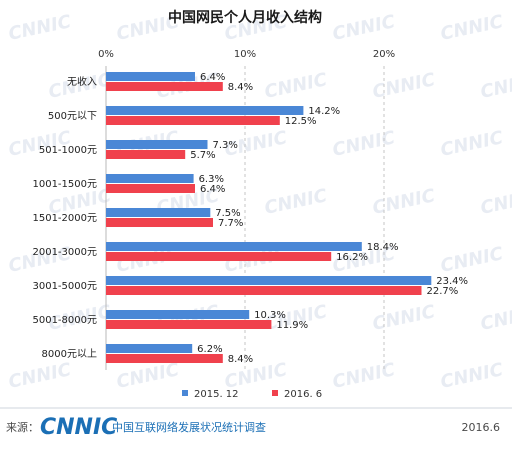  Describe the element at coordinates (230, 223) in the screenshot. I see `data-label: 7.7%` at that location.